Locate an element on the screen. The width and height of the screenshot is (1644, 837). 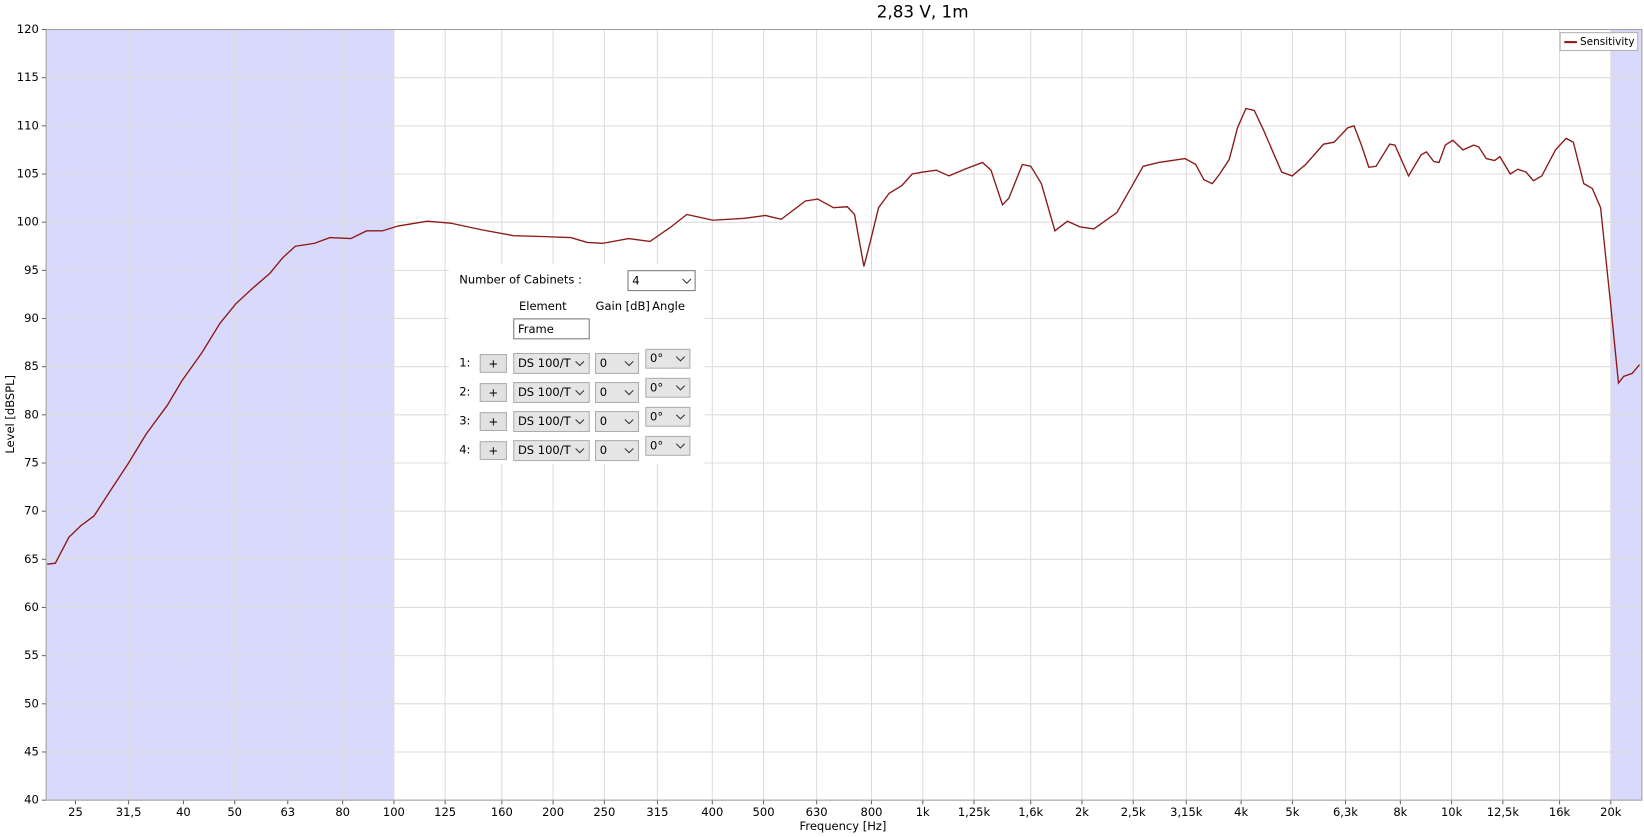
legend: Sensitivity is located at coordinates (1599, 42).